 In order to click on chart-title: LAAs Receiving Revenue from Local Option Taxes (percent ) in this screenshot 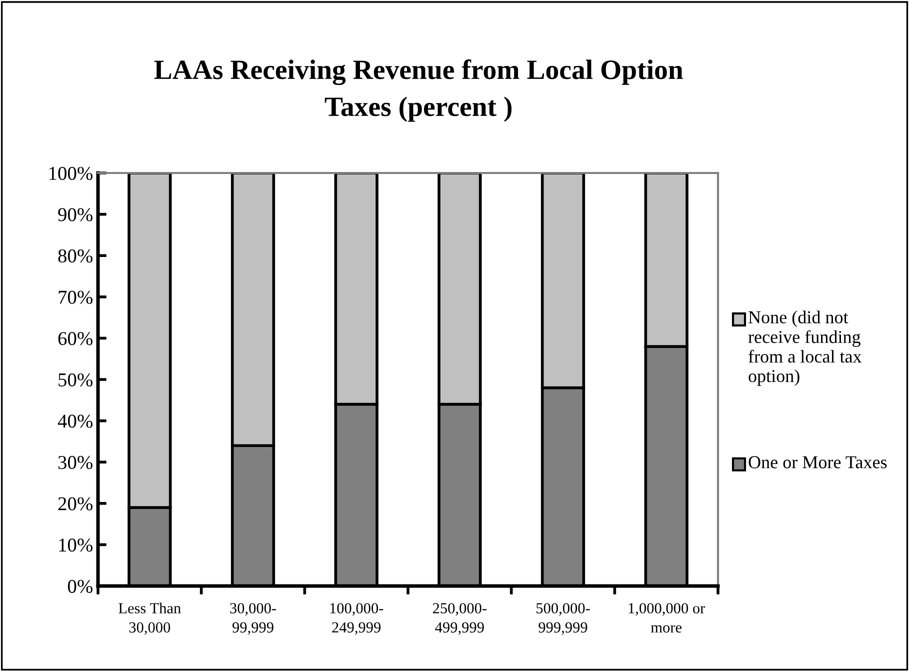, I will do `click(418, 90)`.